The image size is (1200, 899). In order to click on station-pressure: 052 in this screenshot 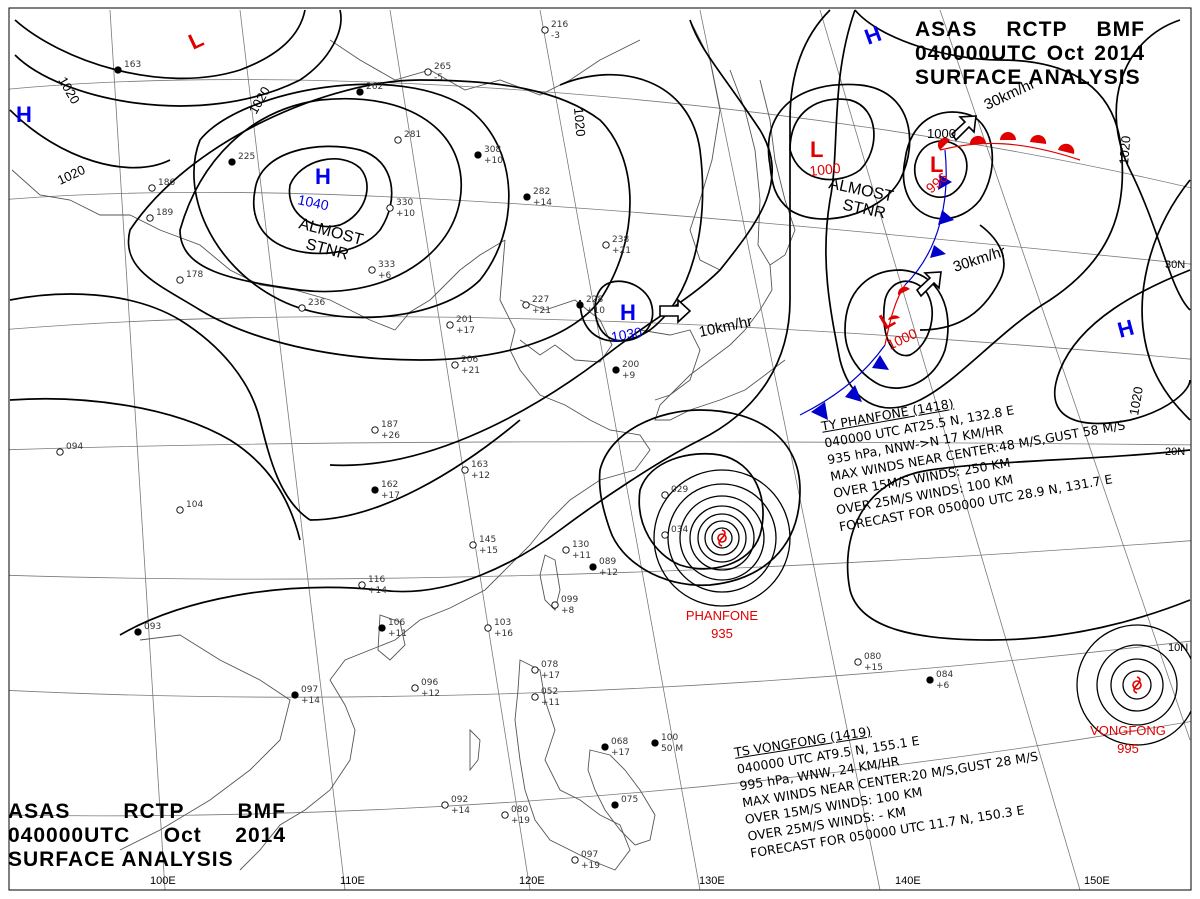, I will do `click(549, 692)`.